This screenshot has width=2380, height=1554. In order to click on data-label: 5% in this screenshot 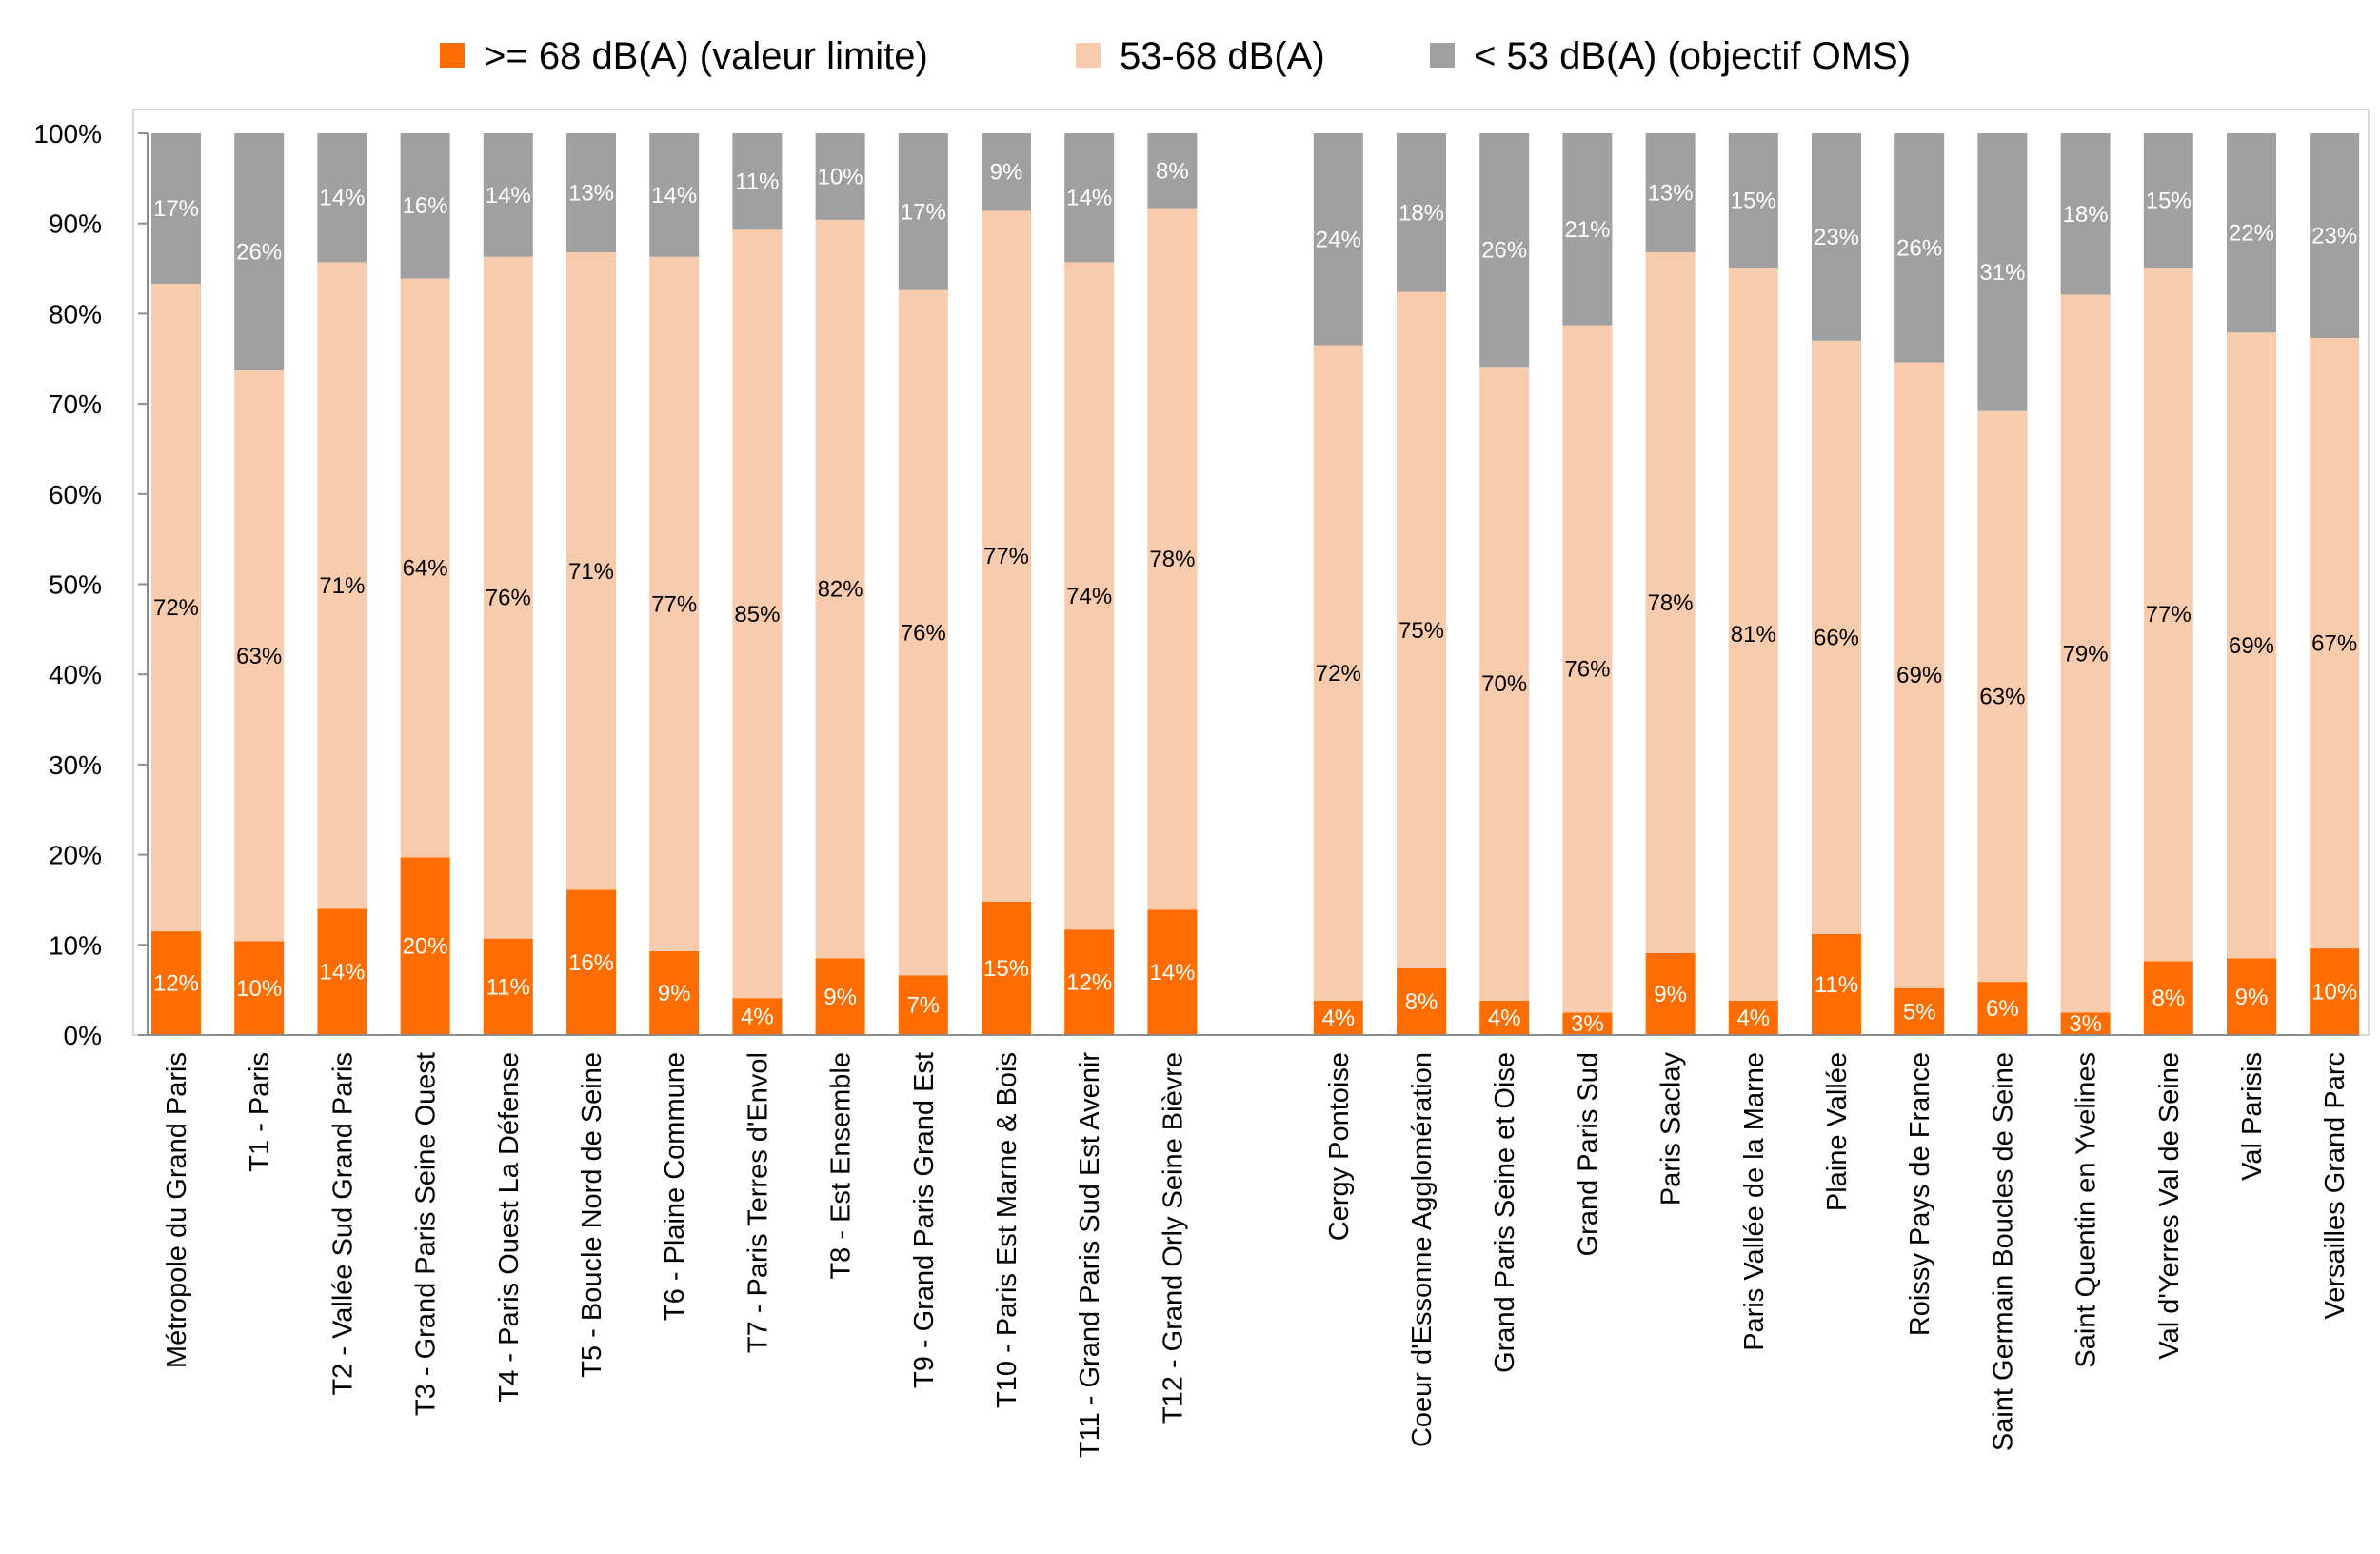, I will do `click(1919, 1012)`.